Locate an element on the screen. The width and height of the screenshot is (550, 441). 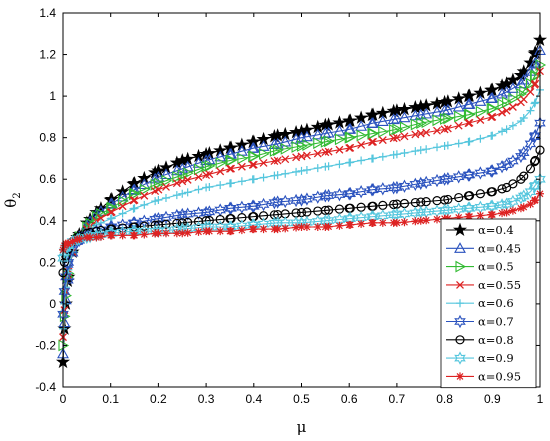
y-tick-label-9: 1.4 is located at coordinates (47, 13).